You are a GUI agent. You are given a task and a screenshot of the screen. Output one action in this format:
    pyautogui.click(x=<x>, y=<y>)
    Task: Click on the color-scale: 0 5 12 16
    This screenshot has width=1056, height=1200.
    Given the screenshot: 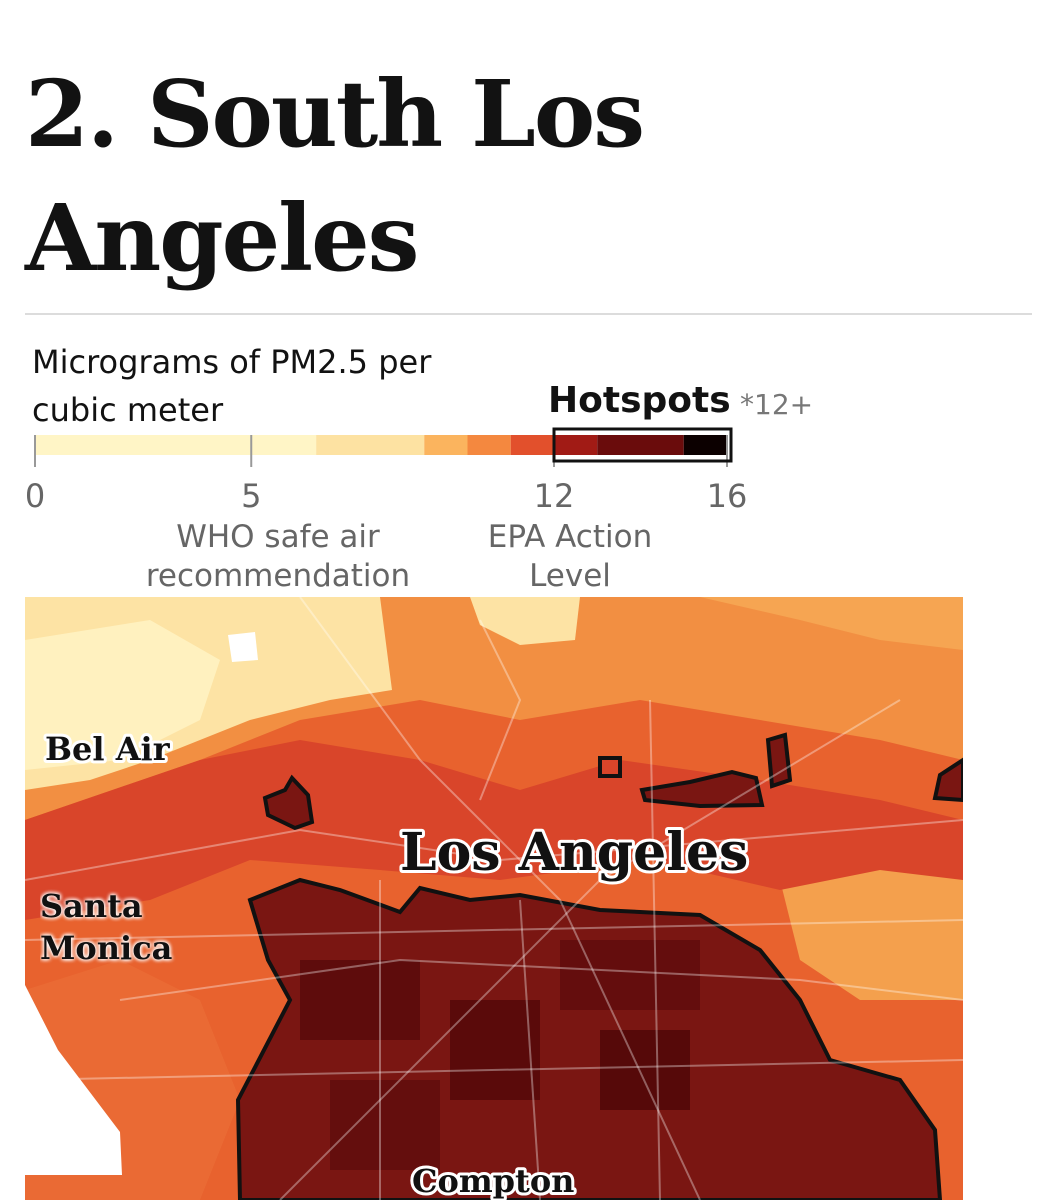 What is the action you would take?
    pyautogui.click(x=386, y=471)
    